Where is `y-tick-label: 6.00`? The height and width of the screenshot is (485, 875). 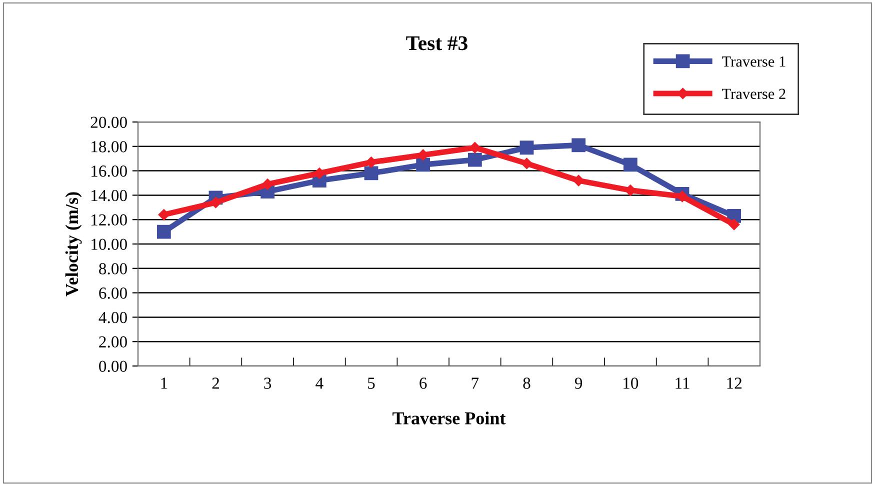
y-tick-label: 6.00 is located at coordinates (113, 293).